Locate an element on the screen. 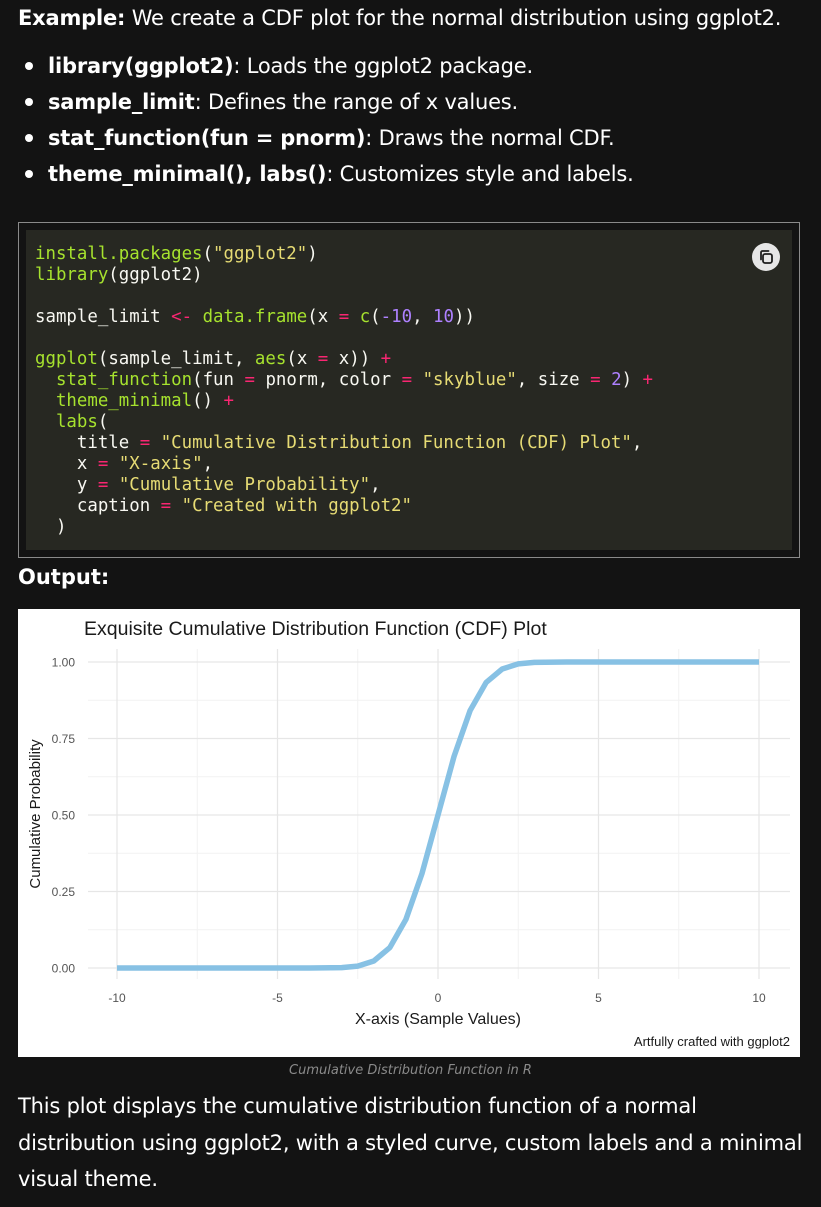  x-tick-labels: -10 -5 0 5 10 is located at coordinates (437, 998).